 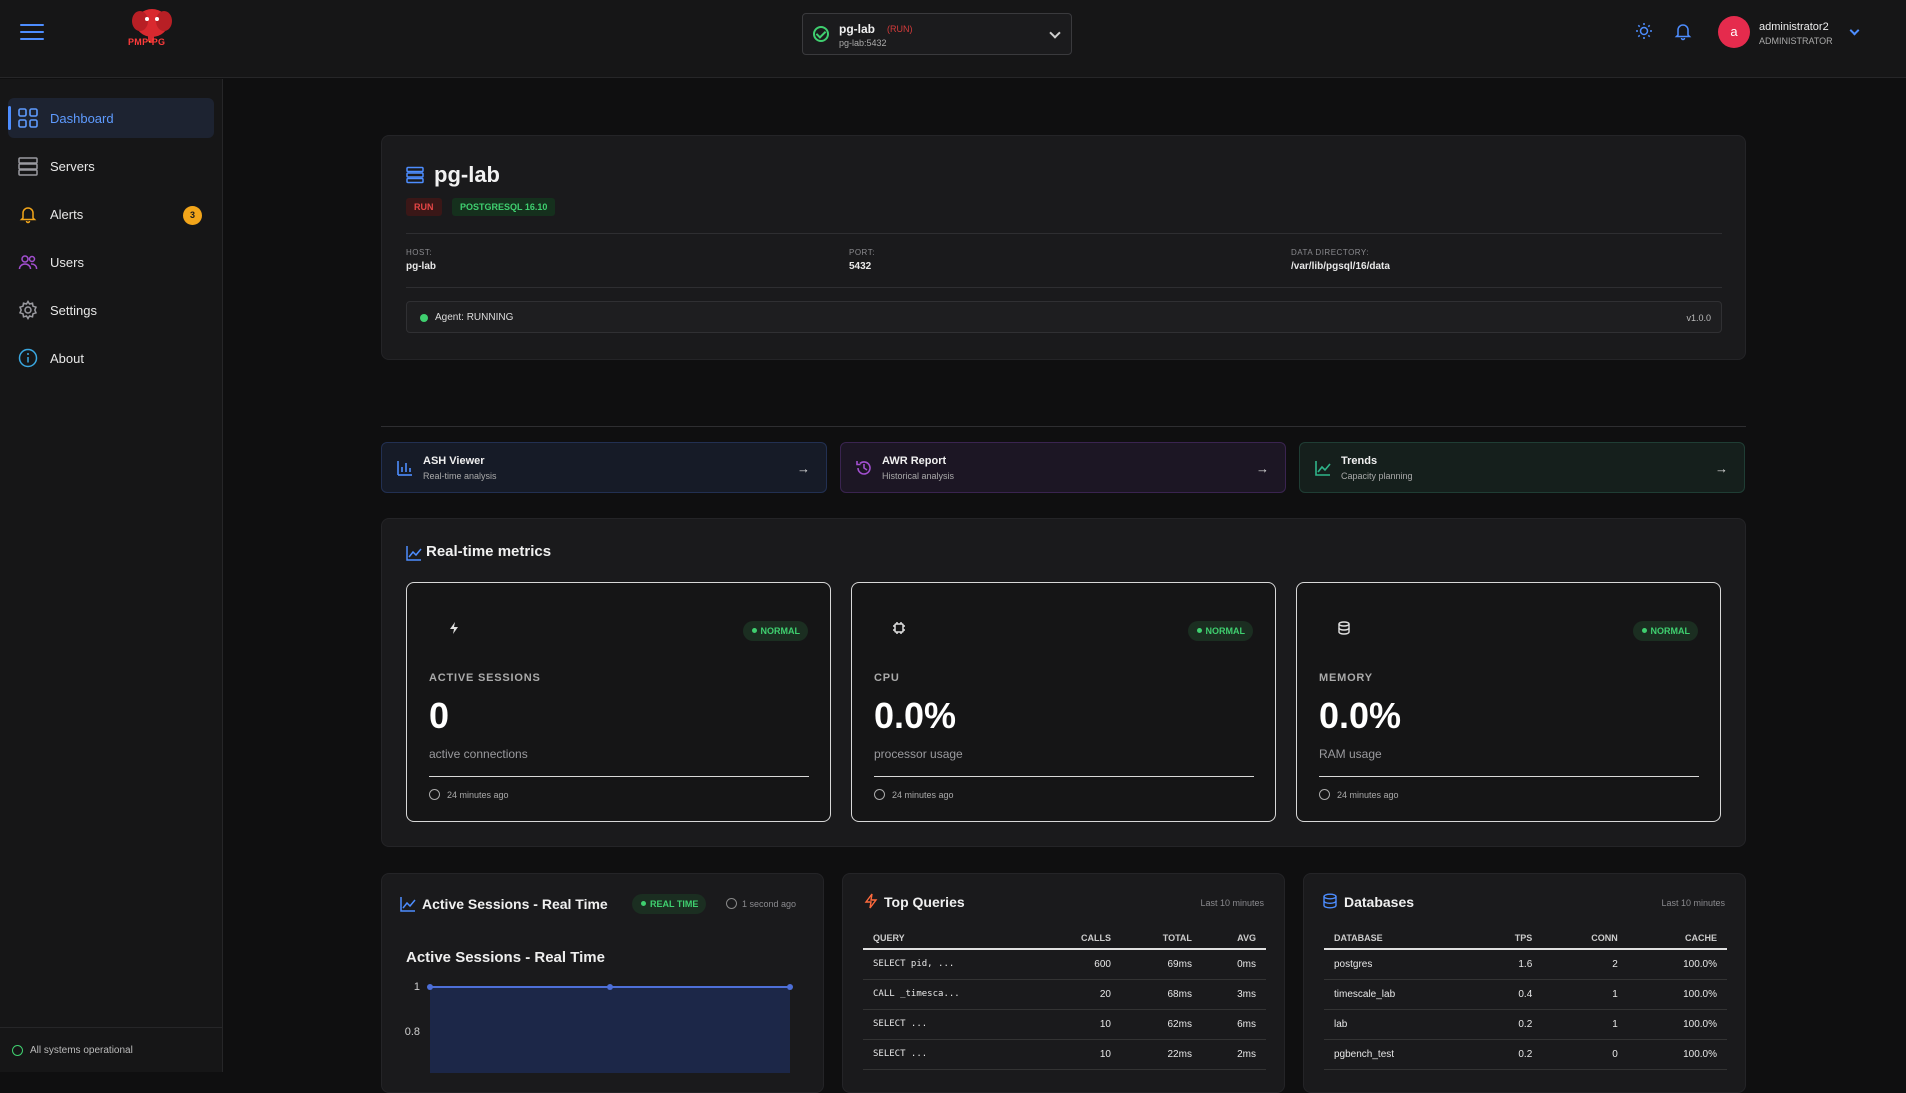 I want to click on table-row: SELECT pid, ... 600 69ms 0ms, so click(x=1064, y=964).